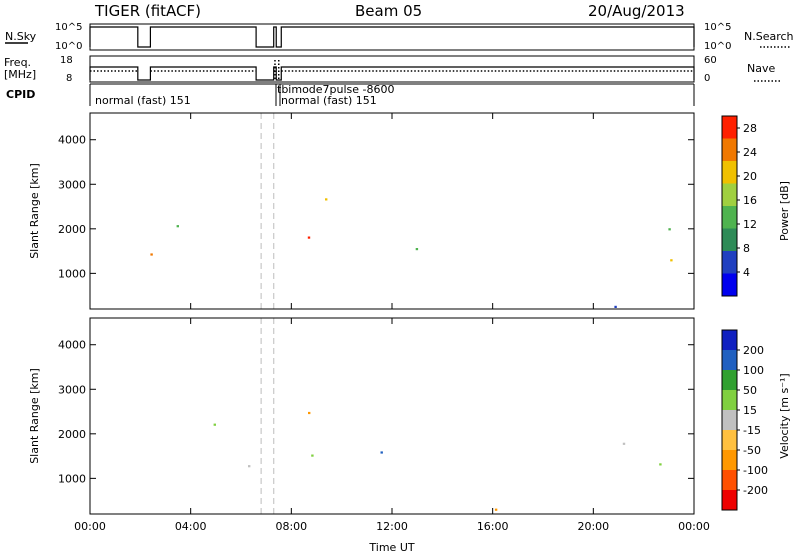 This screenshot has width=800, height=554. What do you see at coordinates (717, 27) in the screenshot?
I see `nsky-right-tick-top: 10^5` at bounding box center [717, 27].